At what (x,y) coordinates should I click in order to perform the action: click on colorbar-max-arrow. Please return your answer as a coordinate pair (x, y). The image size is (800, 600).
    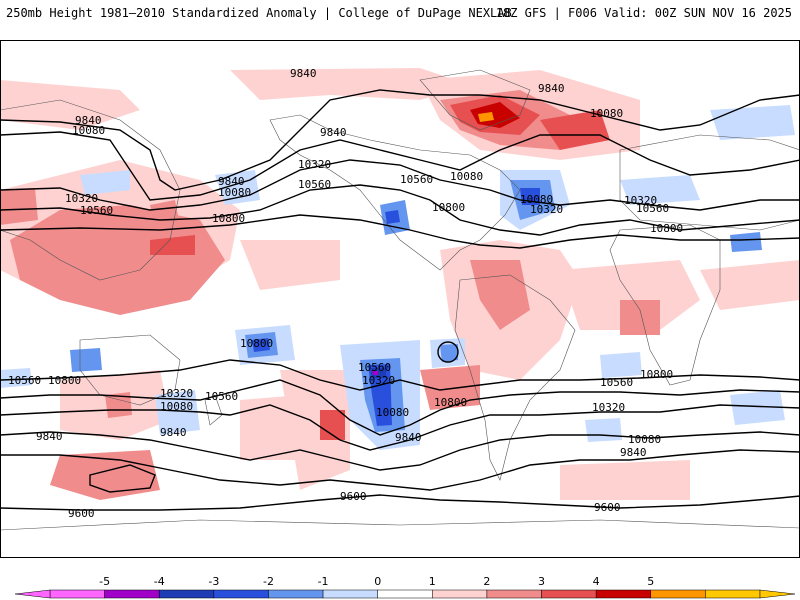
    Looking at the image, I should click on (777, 594).